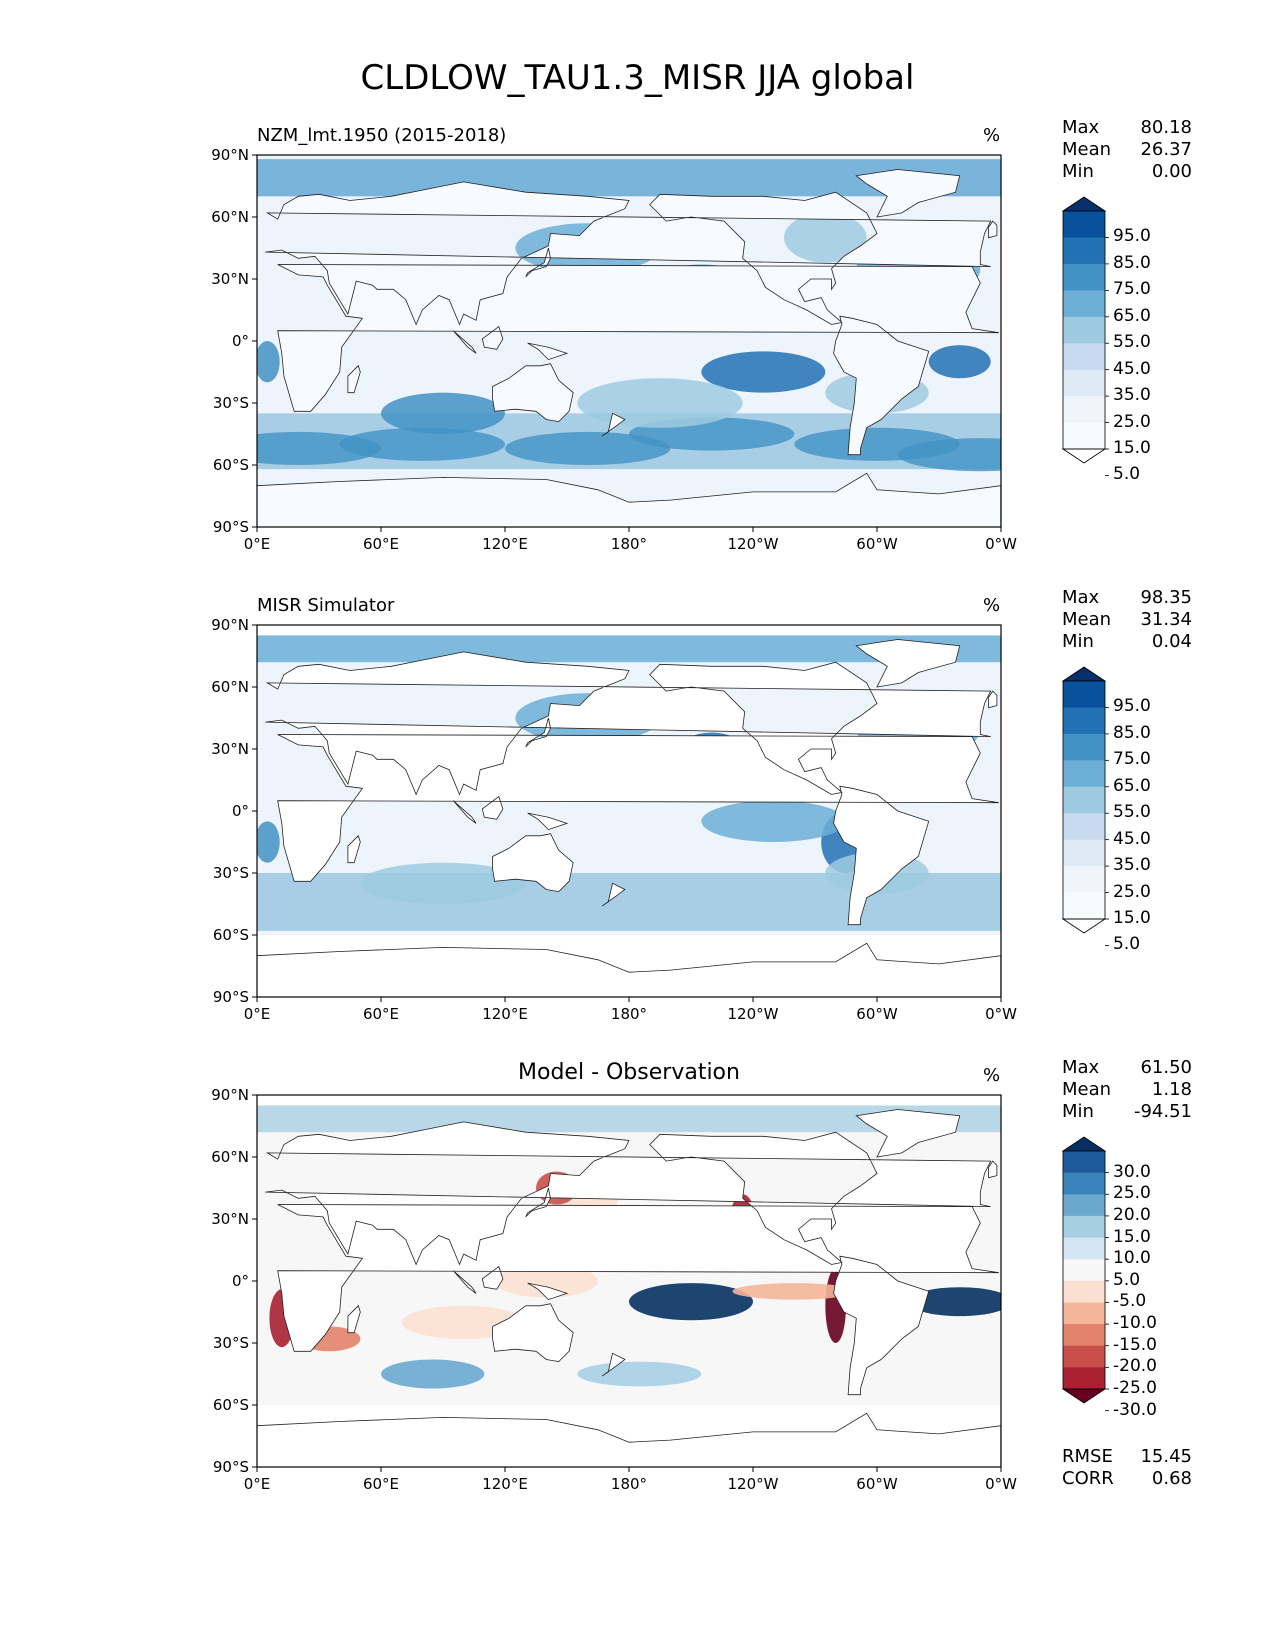 Image resolution: width=1275 pixels, height=1650 pixels. What do you see at coordinates (1166, 127) in the screenshot?
I see `stat-value: 80.18` at bounding box center [1166, 127].